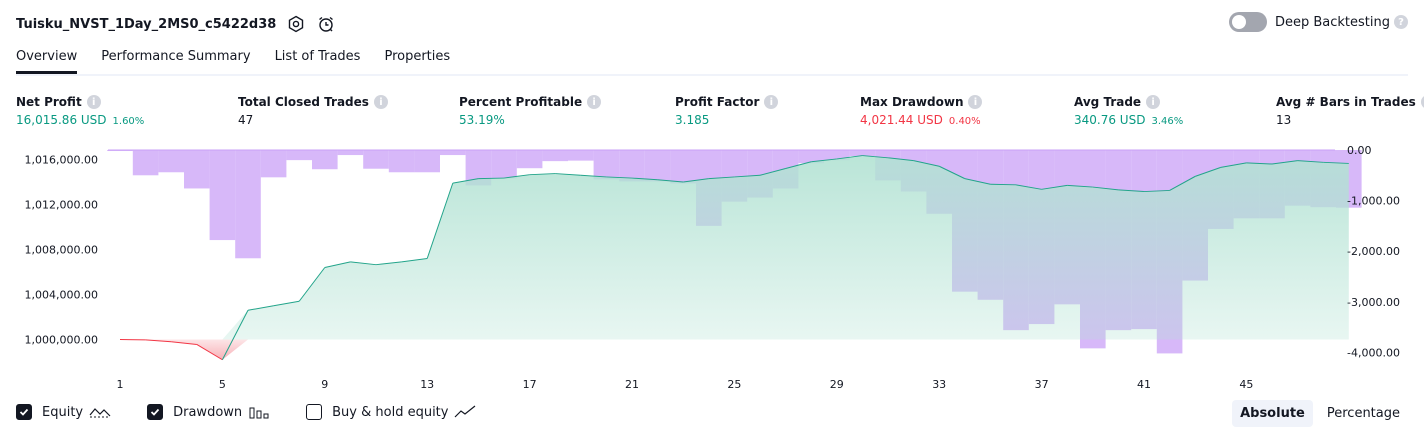  Describe the element at coordinates (314, 412) in the screenshot. I see `buy-hold-checkbox` at that location.